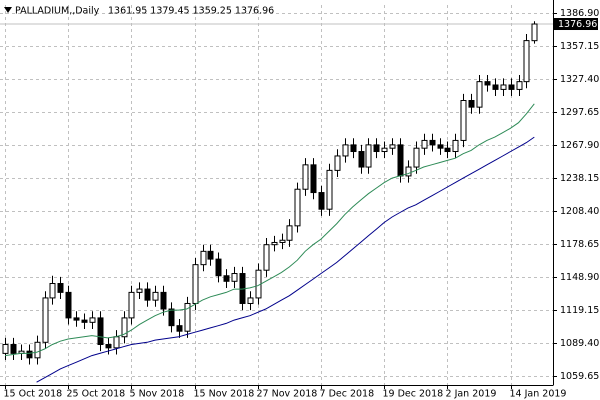 Image resolution: width=600 pixels, height=400 pixels. What do you see at coordinates (579, 79) in the screenshot?
I see `y-tick-label: 1327.40` at bounding box center [579, 79].